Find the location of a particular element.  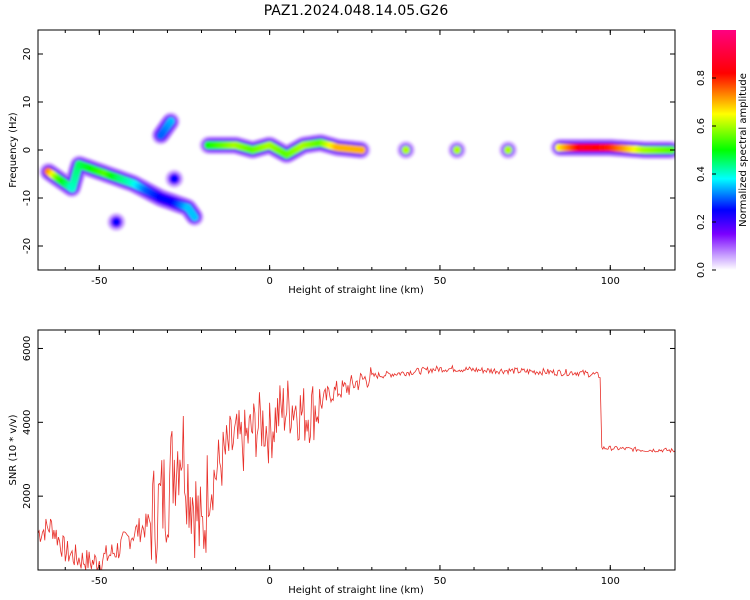

spectrogram-x-axis-label: Height of straight line (km) is located at coordinates (356, 290).